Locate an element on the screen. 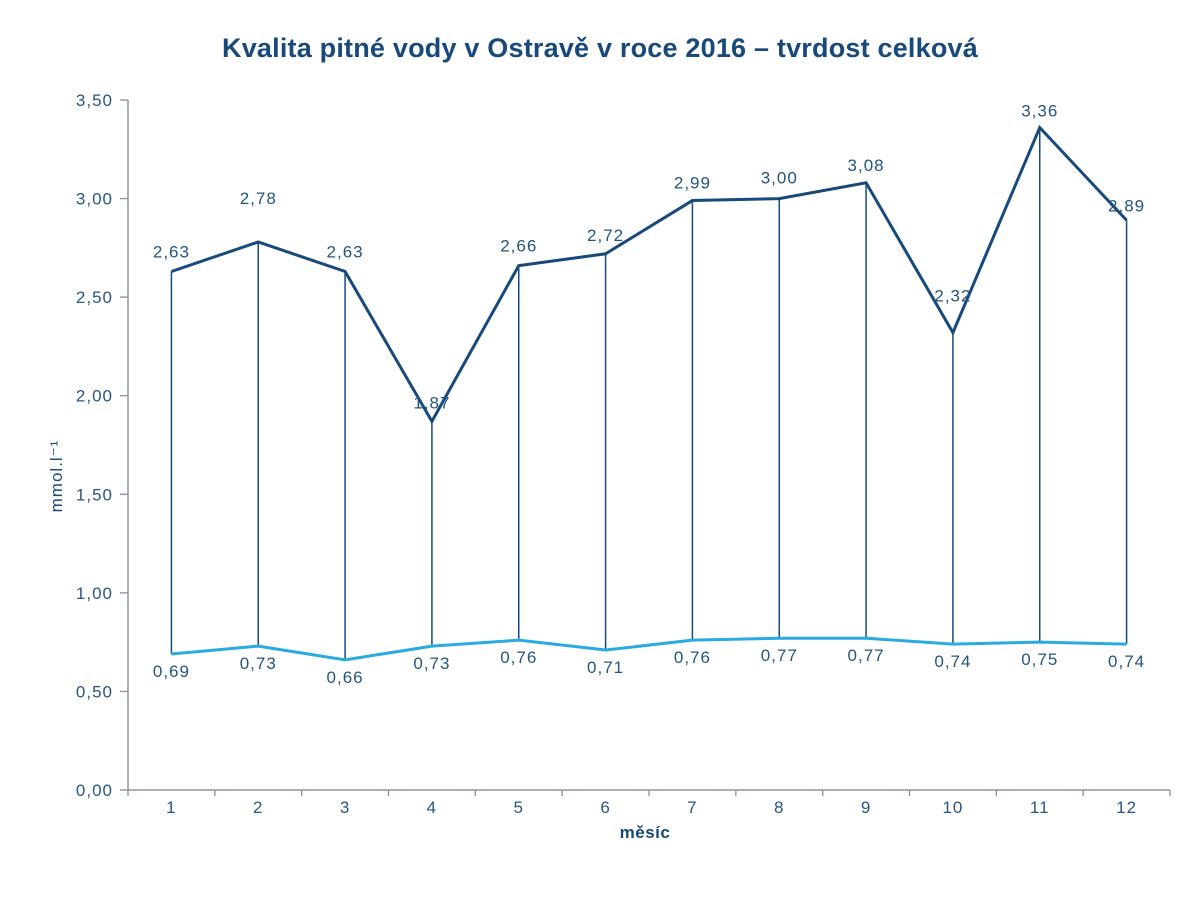 Image resolution: width=1200 pixels, height=900 pixels. data-label-upper: 2,72 is located at coordinates (605, 235).